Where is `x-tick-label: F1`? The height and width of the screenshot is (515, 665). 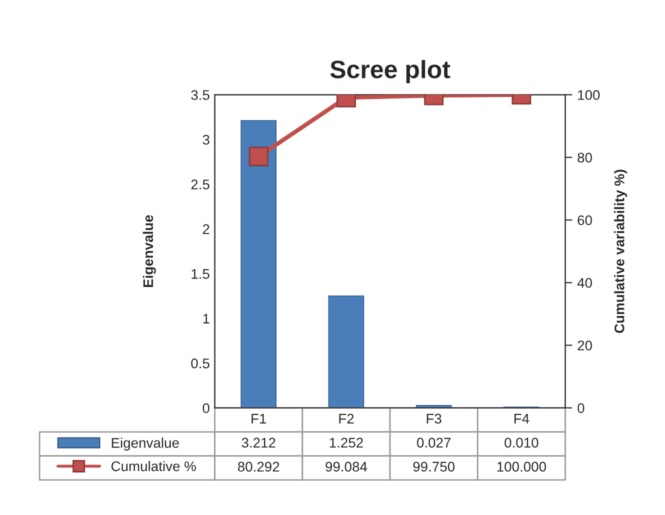 x-tick-label: F1 is located at coordinates (259, 419).